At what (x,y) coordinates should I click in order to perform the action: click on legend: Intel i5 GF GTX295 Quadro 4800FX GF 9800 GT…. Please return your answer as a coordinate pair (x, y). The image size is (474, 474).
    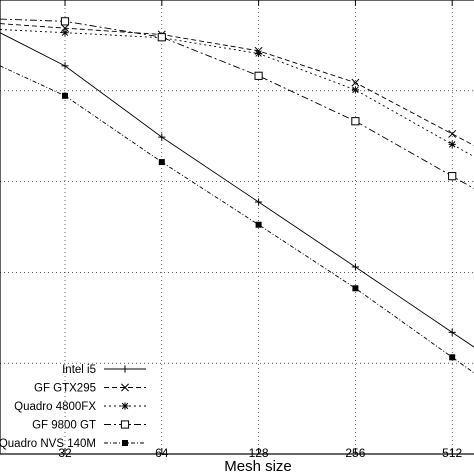
    Looking at the image, I should click on (73, 407).